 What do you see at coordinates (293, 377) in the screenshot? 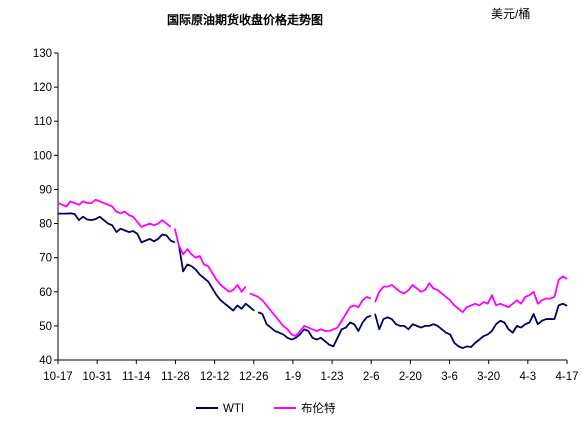
I see `x-tick-label: 1-9` at bounding box center [293, 377].